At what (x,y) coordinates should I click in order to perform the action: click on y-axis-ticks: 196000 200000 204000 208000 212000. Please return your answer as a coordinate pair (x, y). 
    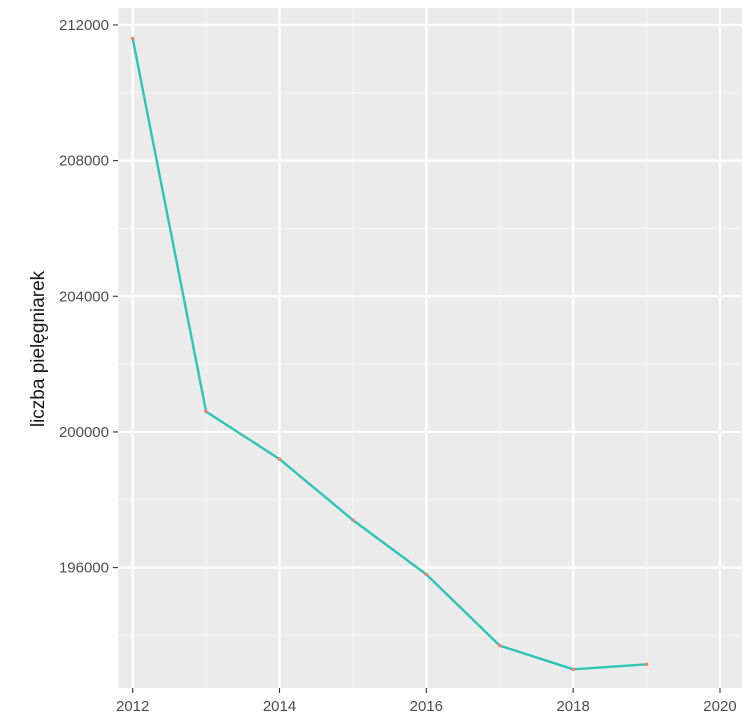
    Looking at the image, I should click on (88, 297).